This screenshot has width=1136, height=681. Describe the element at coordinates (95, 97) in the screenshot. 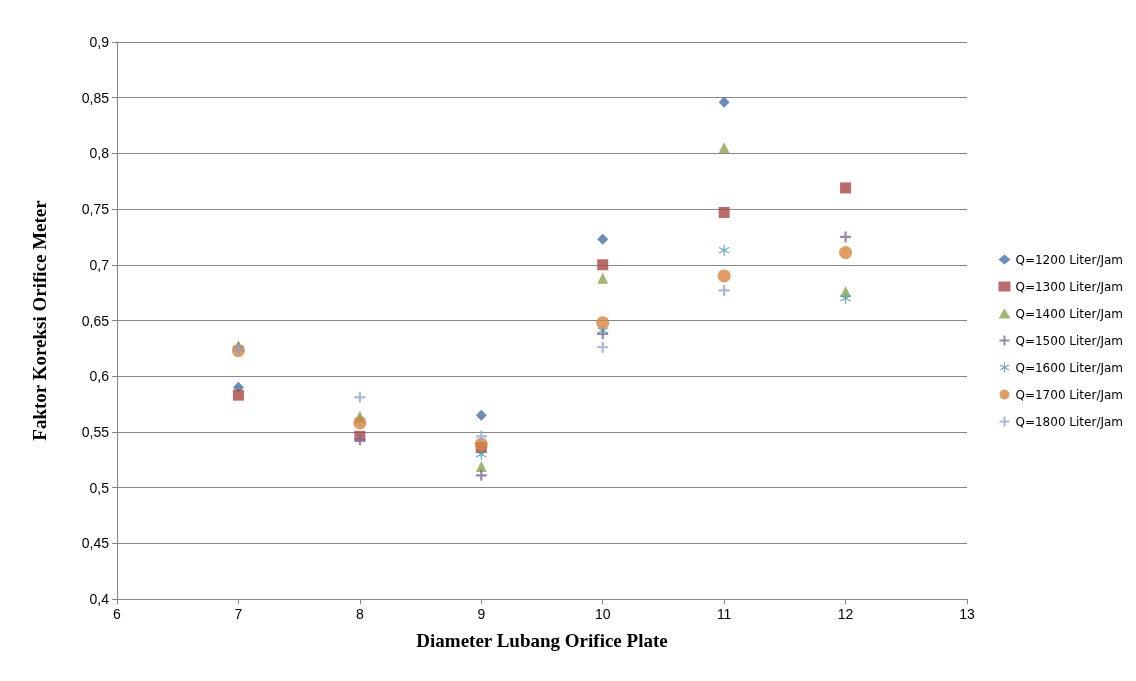

I see `y-tick-label: 0,85` at that location.